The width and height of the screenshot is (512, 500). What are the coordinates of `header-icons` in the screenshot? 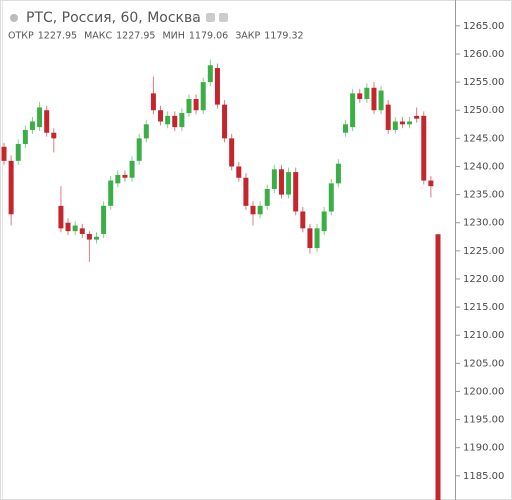 It's located at (210, 17).